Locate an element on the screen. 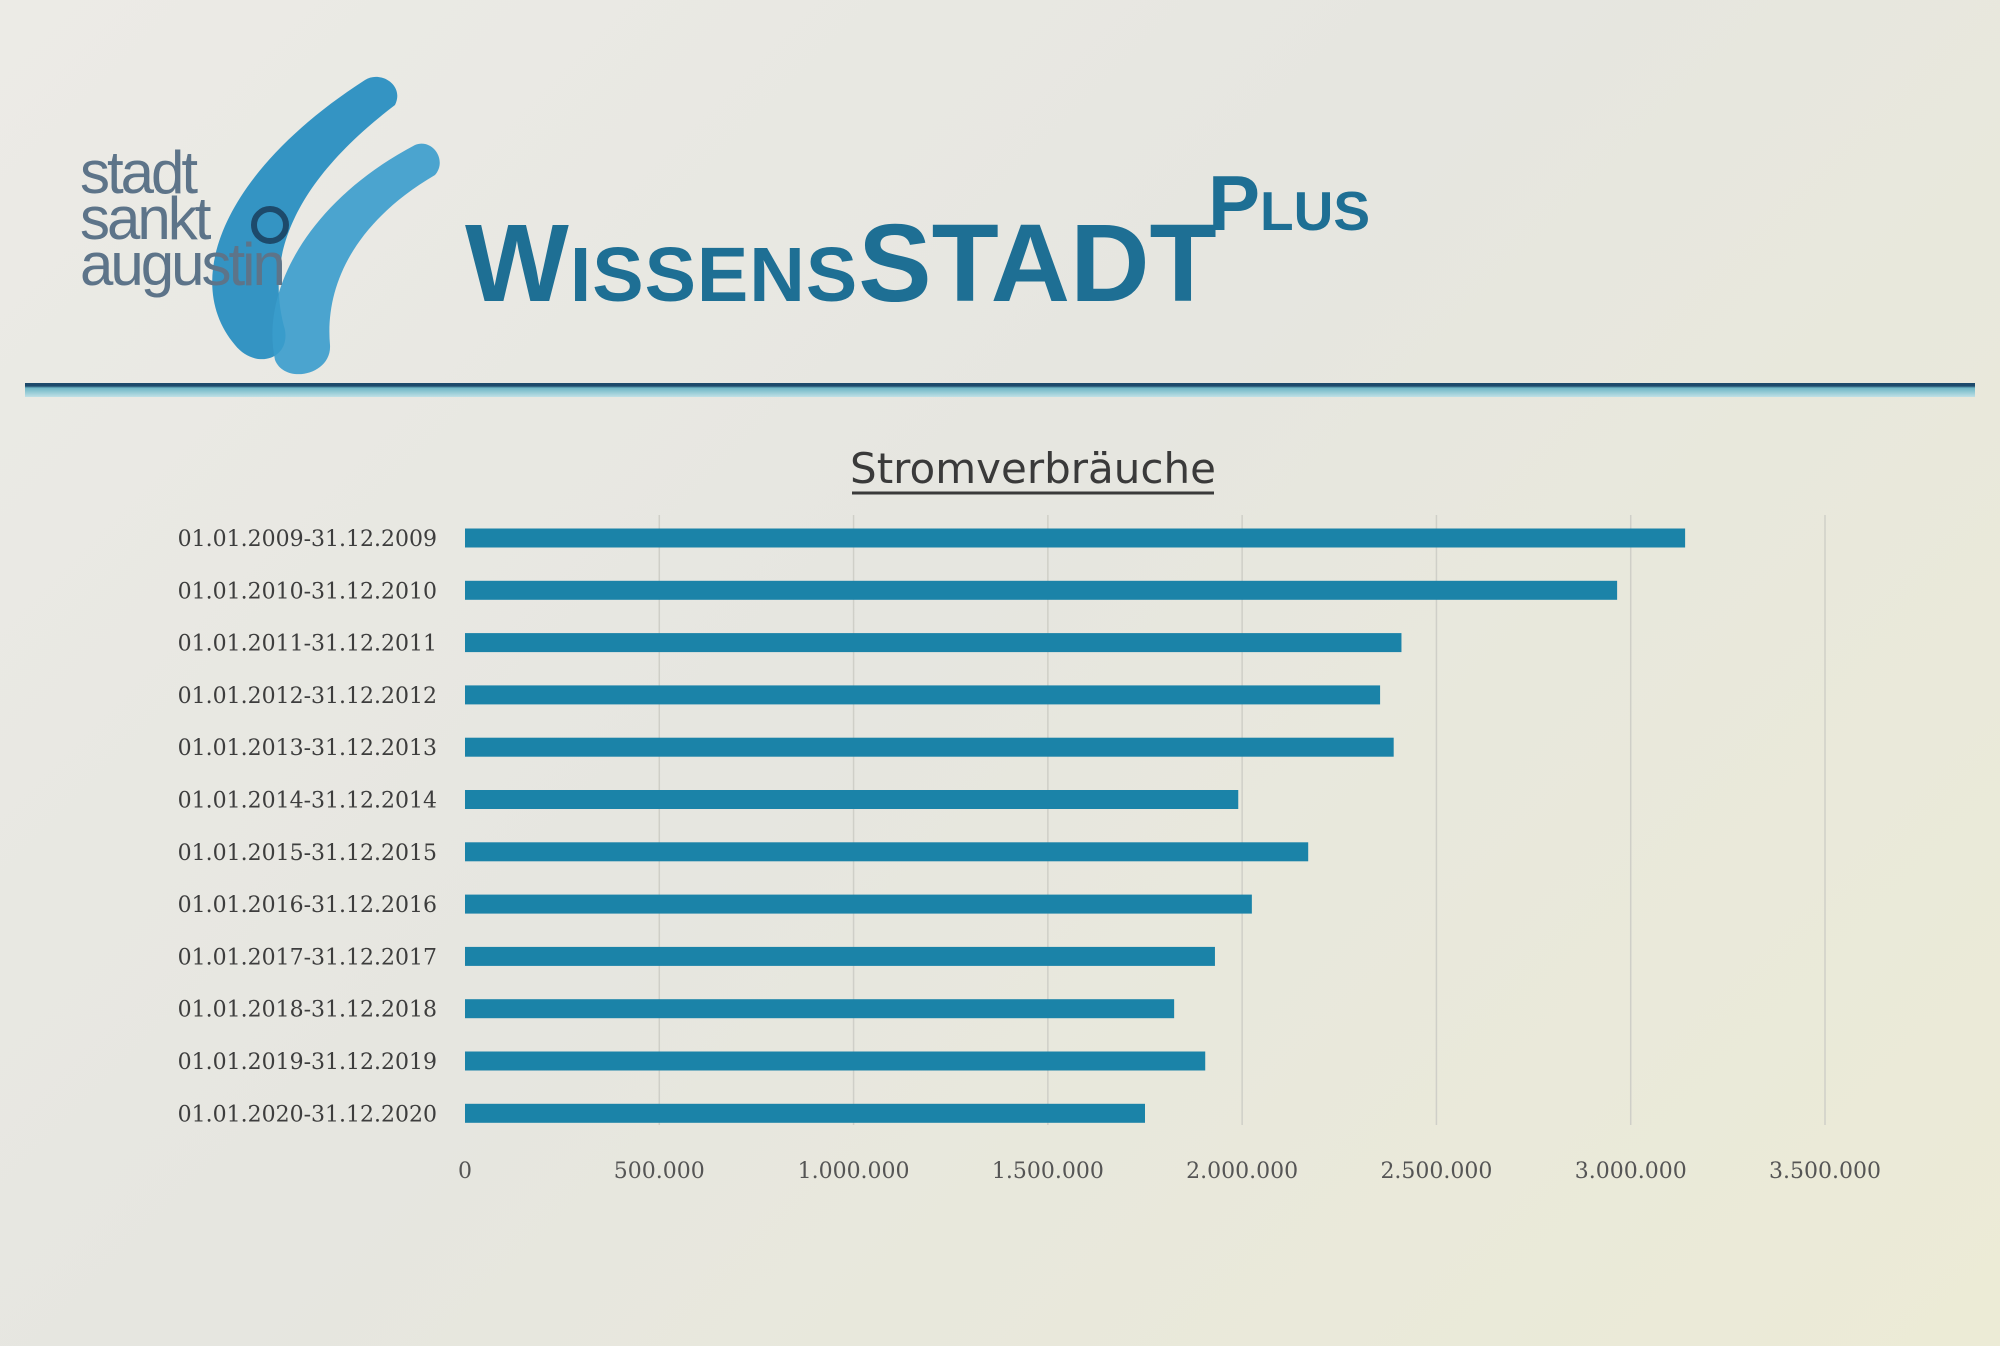 This screenshot has width=2000, height=1346. x-tick-label: 3.000.000 is located at coordinates (1631, 1171).